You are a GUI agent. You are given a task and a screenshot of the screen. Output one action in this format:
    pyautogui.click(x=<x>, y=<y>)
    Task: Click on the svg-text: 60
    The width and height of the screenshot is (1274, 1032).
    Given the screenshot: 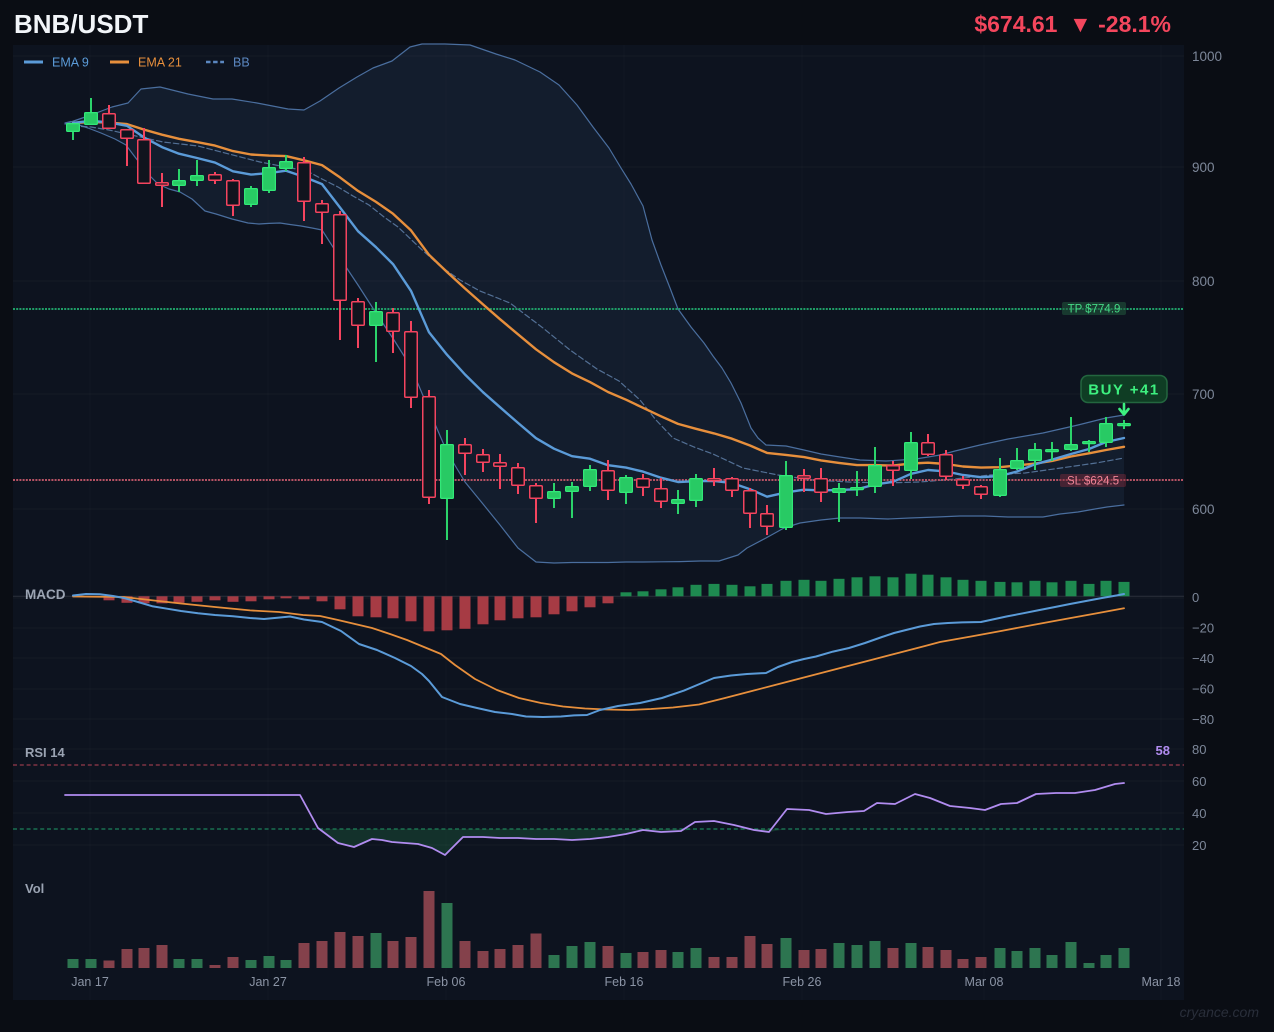 What is the action you would take?
    pyautogui.click(x=1199, y=781)
    